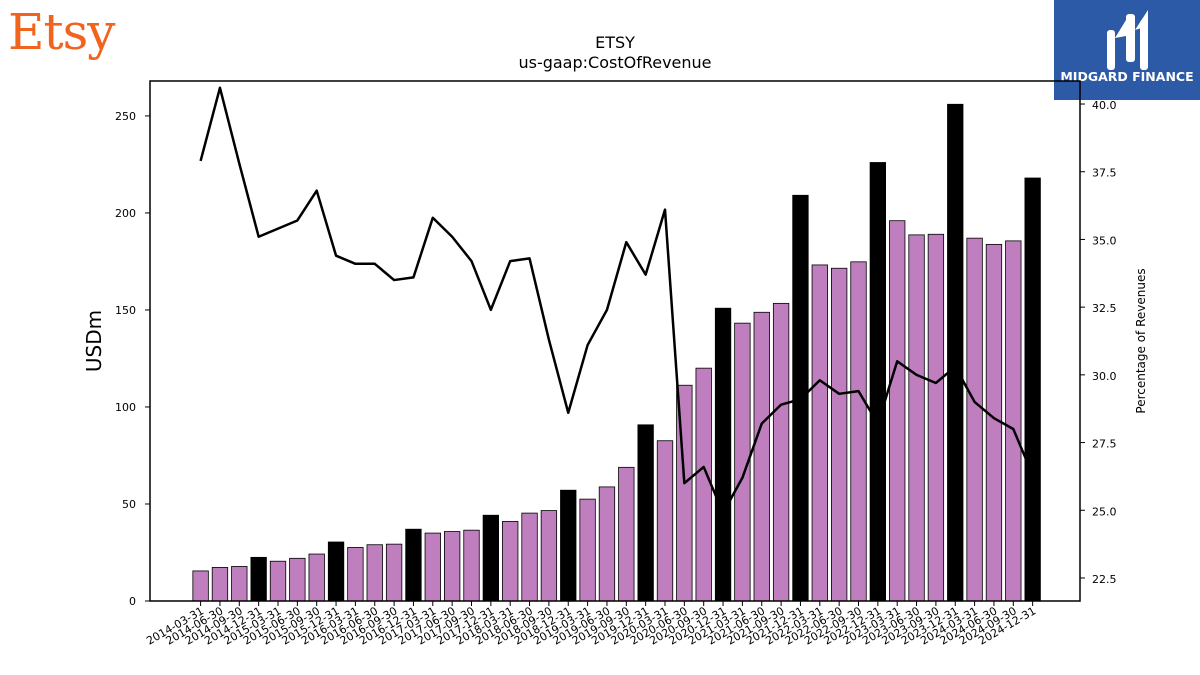  I want to click on y-tick-label: 0, so click(132, 601).